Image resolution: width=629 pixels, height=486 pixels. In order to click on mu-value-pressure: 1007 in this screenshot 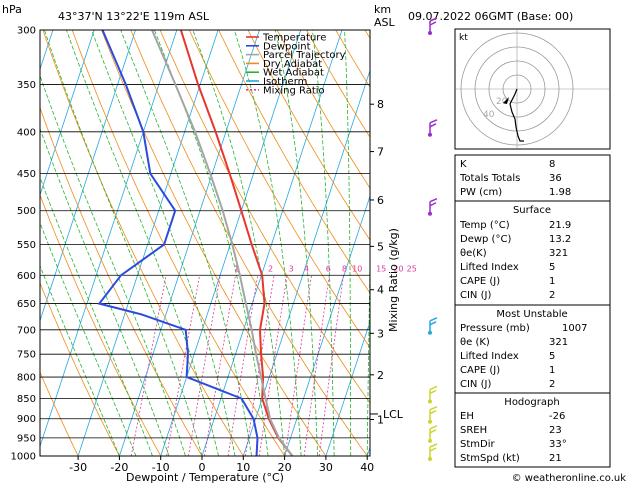, I will do `click(574, 328)`.